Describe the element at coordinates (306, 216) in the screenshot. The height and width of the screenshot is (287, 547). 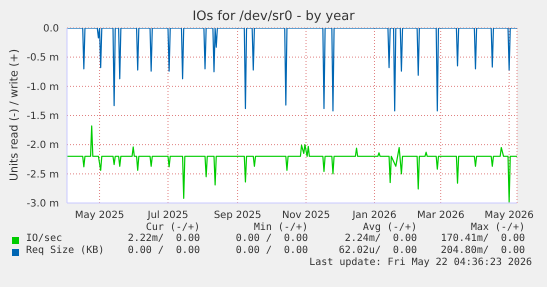
I see `x-tick-label: Nov 2025` at that location.